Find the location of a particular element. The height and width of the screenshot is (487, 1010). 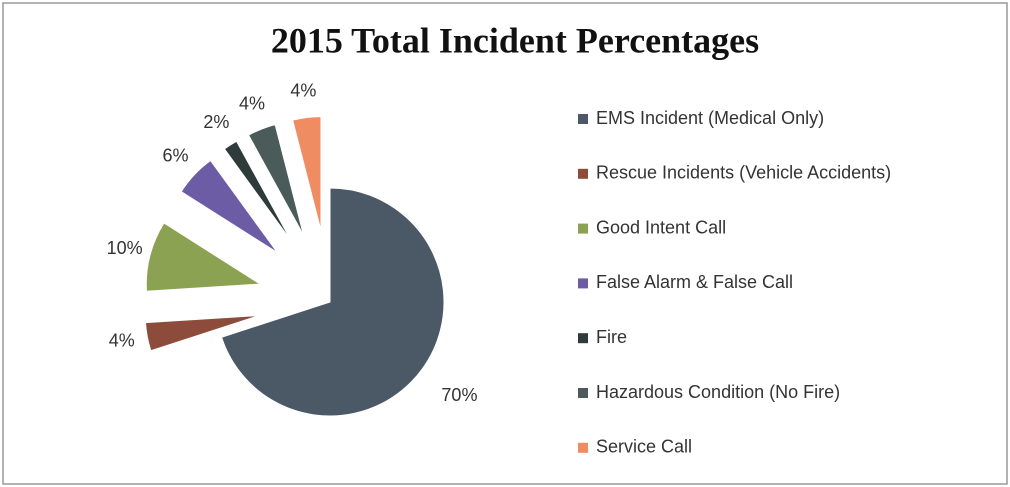

legend-label: Rescue Incidents (Vehicle Accidents) is located at coordinates (743, 173).